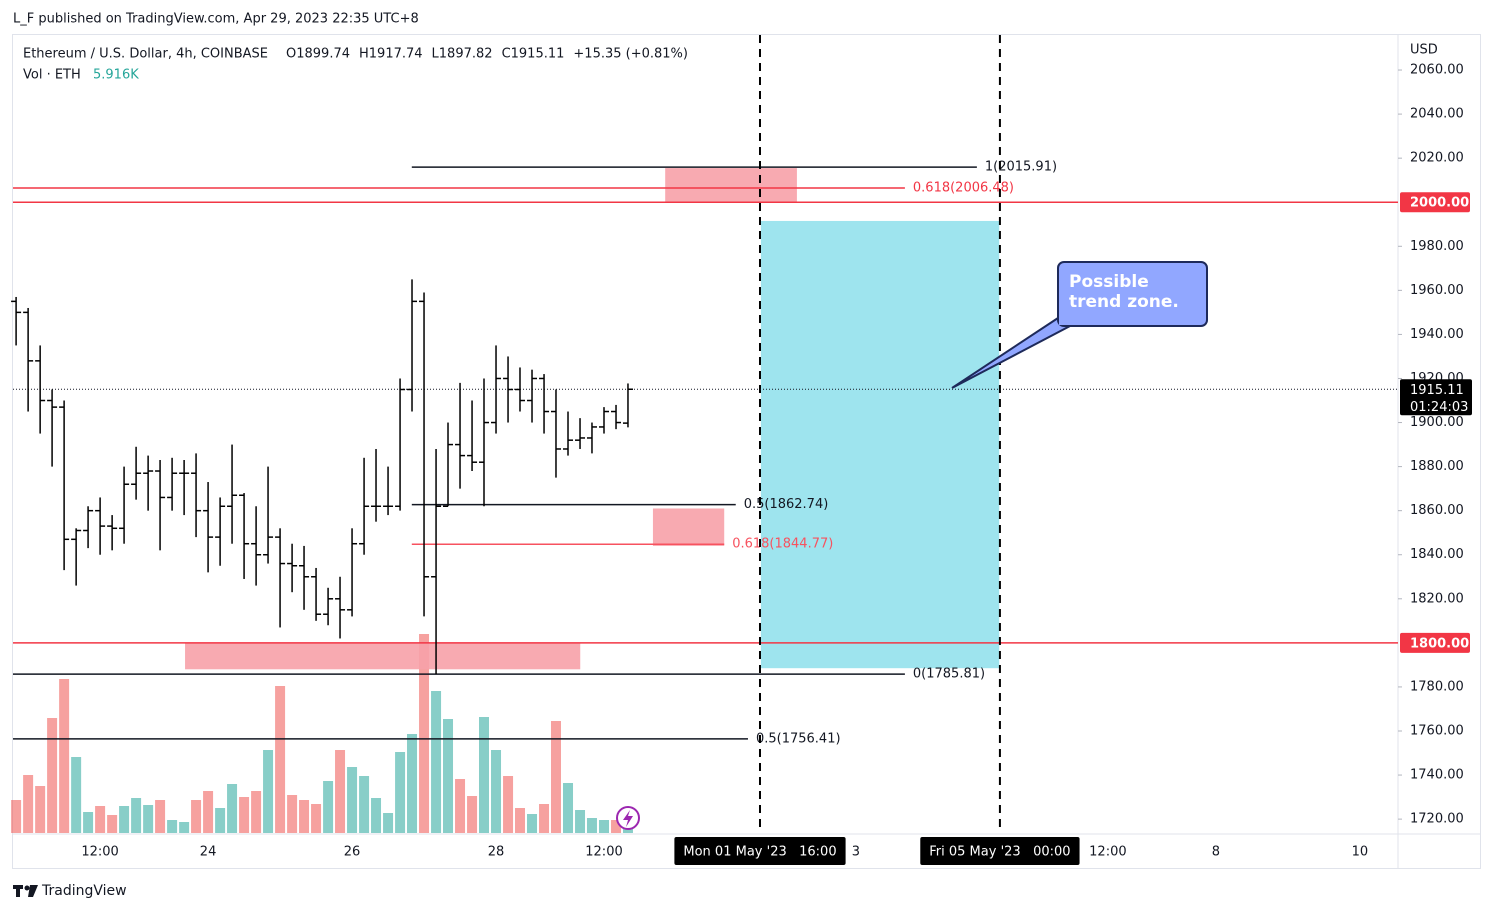 This screenshot has height=913, width=1494. I want to click on y-tick-label: 1720.00, so click(1437, 819).